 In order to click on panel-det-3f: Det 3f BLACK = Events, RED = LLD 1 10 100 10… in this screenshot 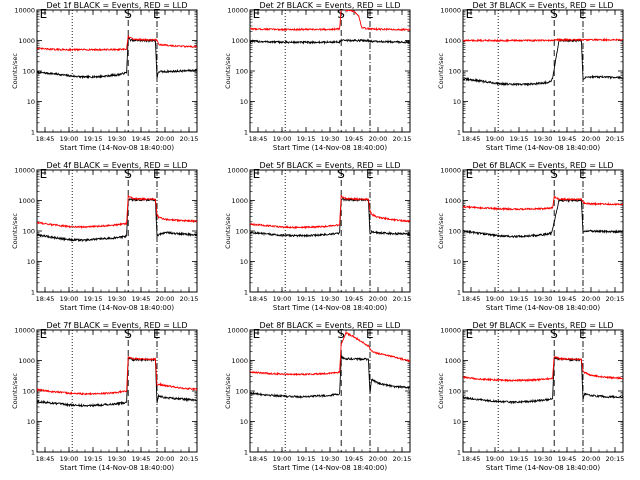, I will do `click(530, 76)`.